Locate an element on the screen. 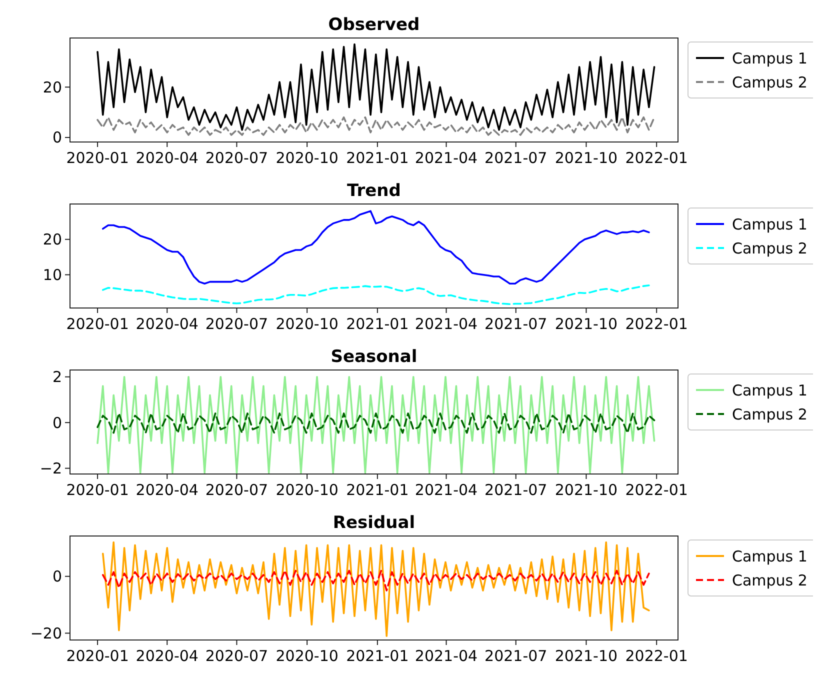 Image resolution: width=821 pixels, height=684 pixels. y-tick-label: −20 is located at coordinates (46, 633).